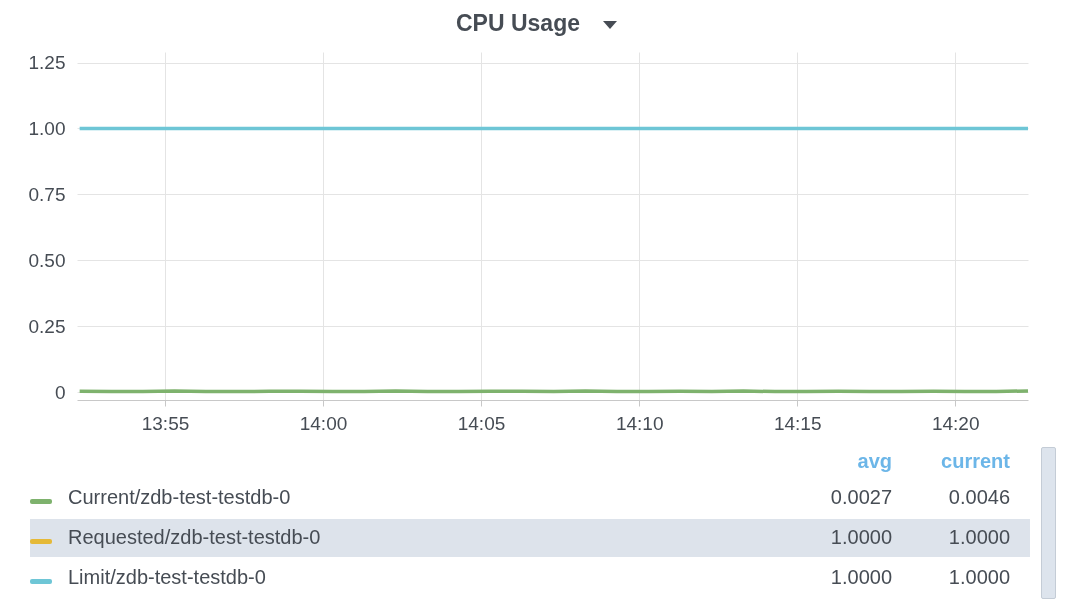  I want to click on y-tick-label: 0.50, so click(47, 260).